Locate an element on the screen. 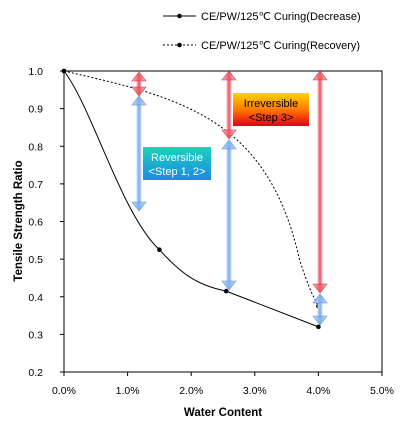 Image resolution: width=401 pixels, height=423 pixels. data-point-recovery is located at coordinates (64, 71).